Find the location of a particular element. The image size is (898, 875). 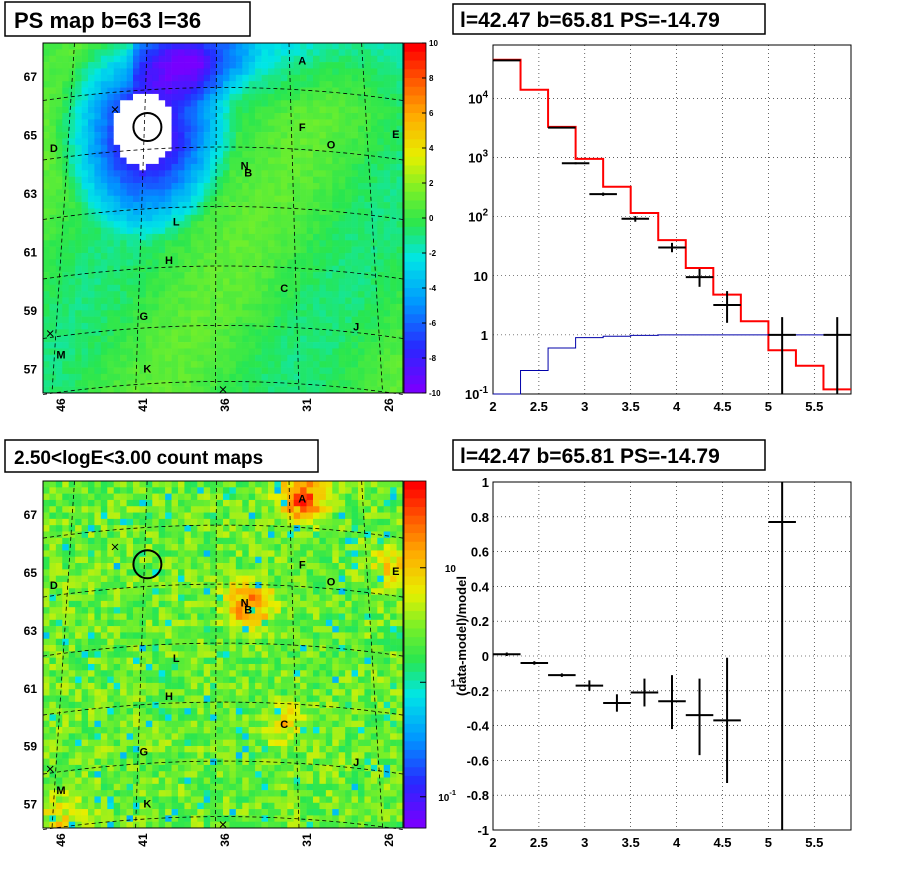

count-map-source-label-o: O is located at coordinates (331, 583).